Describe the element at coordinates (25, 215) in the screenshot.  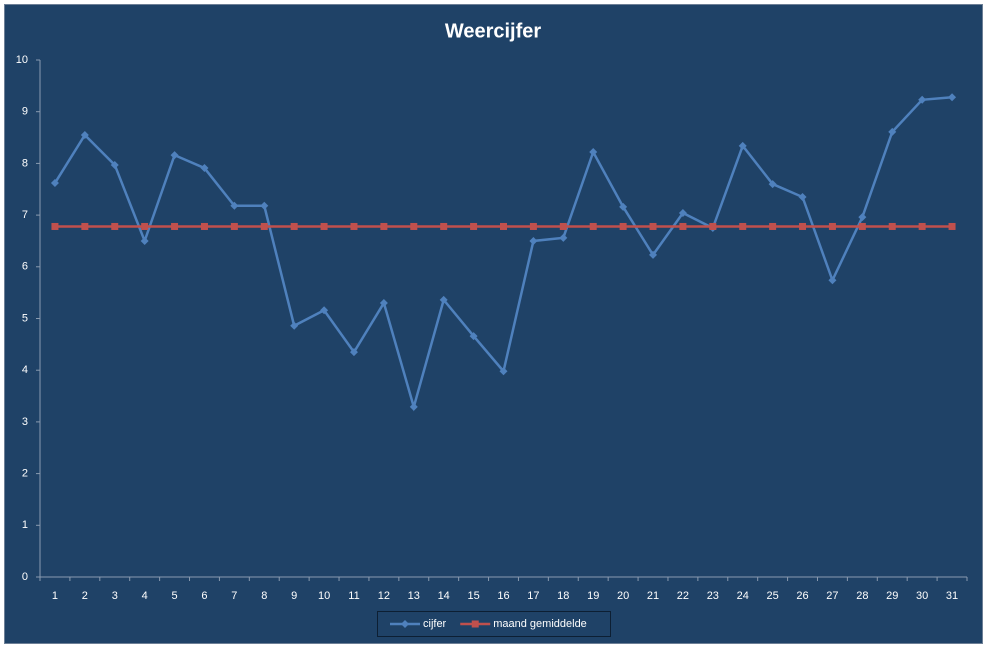
I see `y-tick-label: 7` at that location.